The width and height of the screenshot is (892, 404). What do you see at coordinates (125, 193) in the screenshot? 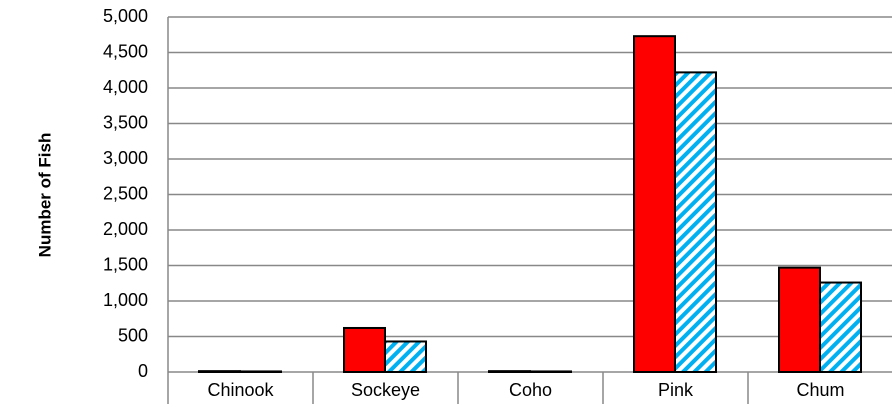
I see `y-tick-label: 2,500` at bounding box center [125, 193].